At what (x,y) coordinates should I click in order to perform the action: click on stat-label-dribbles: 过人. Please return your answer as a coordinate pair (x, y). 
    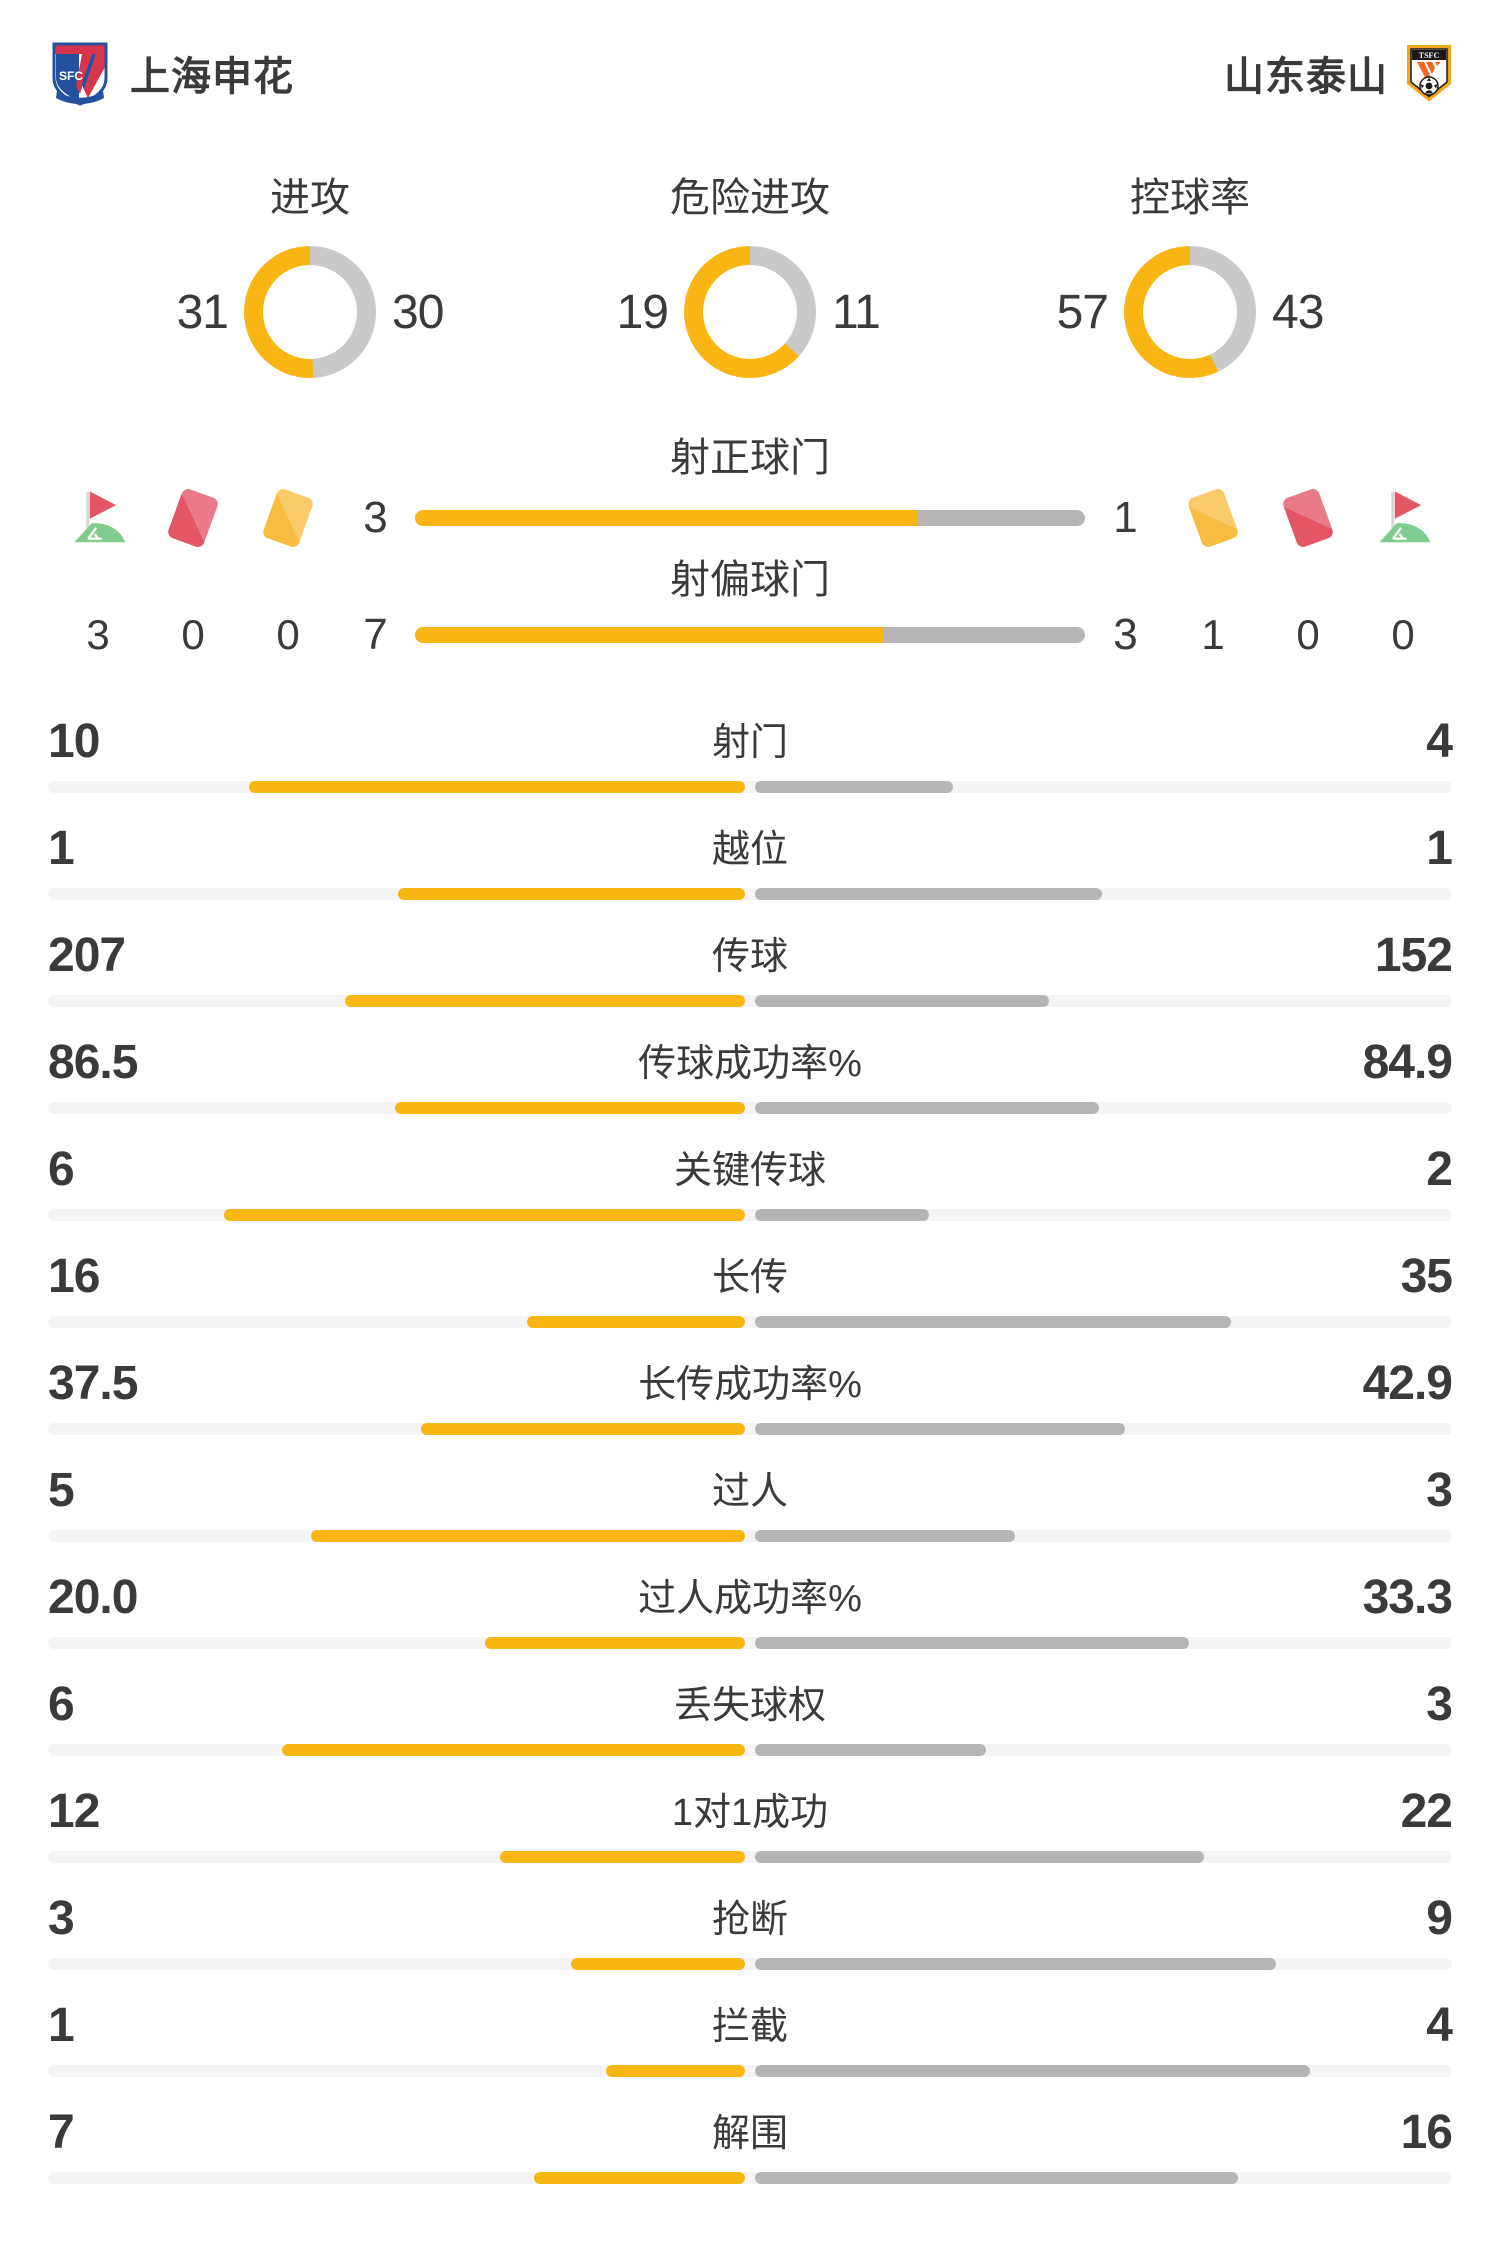
    Looking at the image, I should click on (749, 1492).